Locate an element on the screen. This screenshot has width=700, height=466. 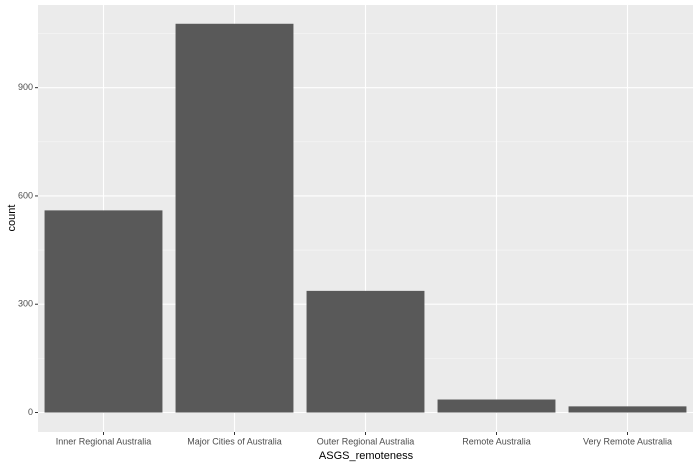
y-tick-label: 300 is located at coordinates (25, 304).